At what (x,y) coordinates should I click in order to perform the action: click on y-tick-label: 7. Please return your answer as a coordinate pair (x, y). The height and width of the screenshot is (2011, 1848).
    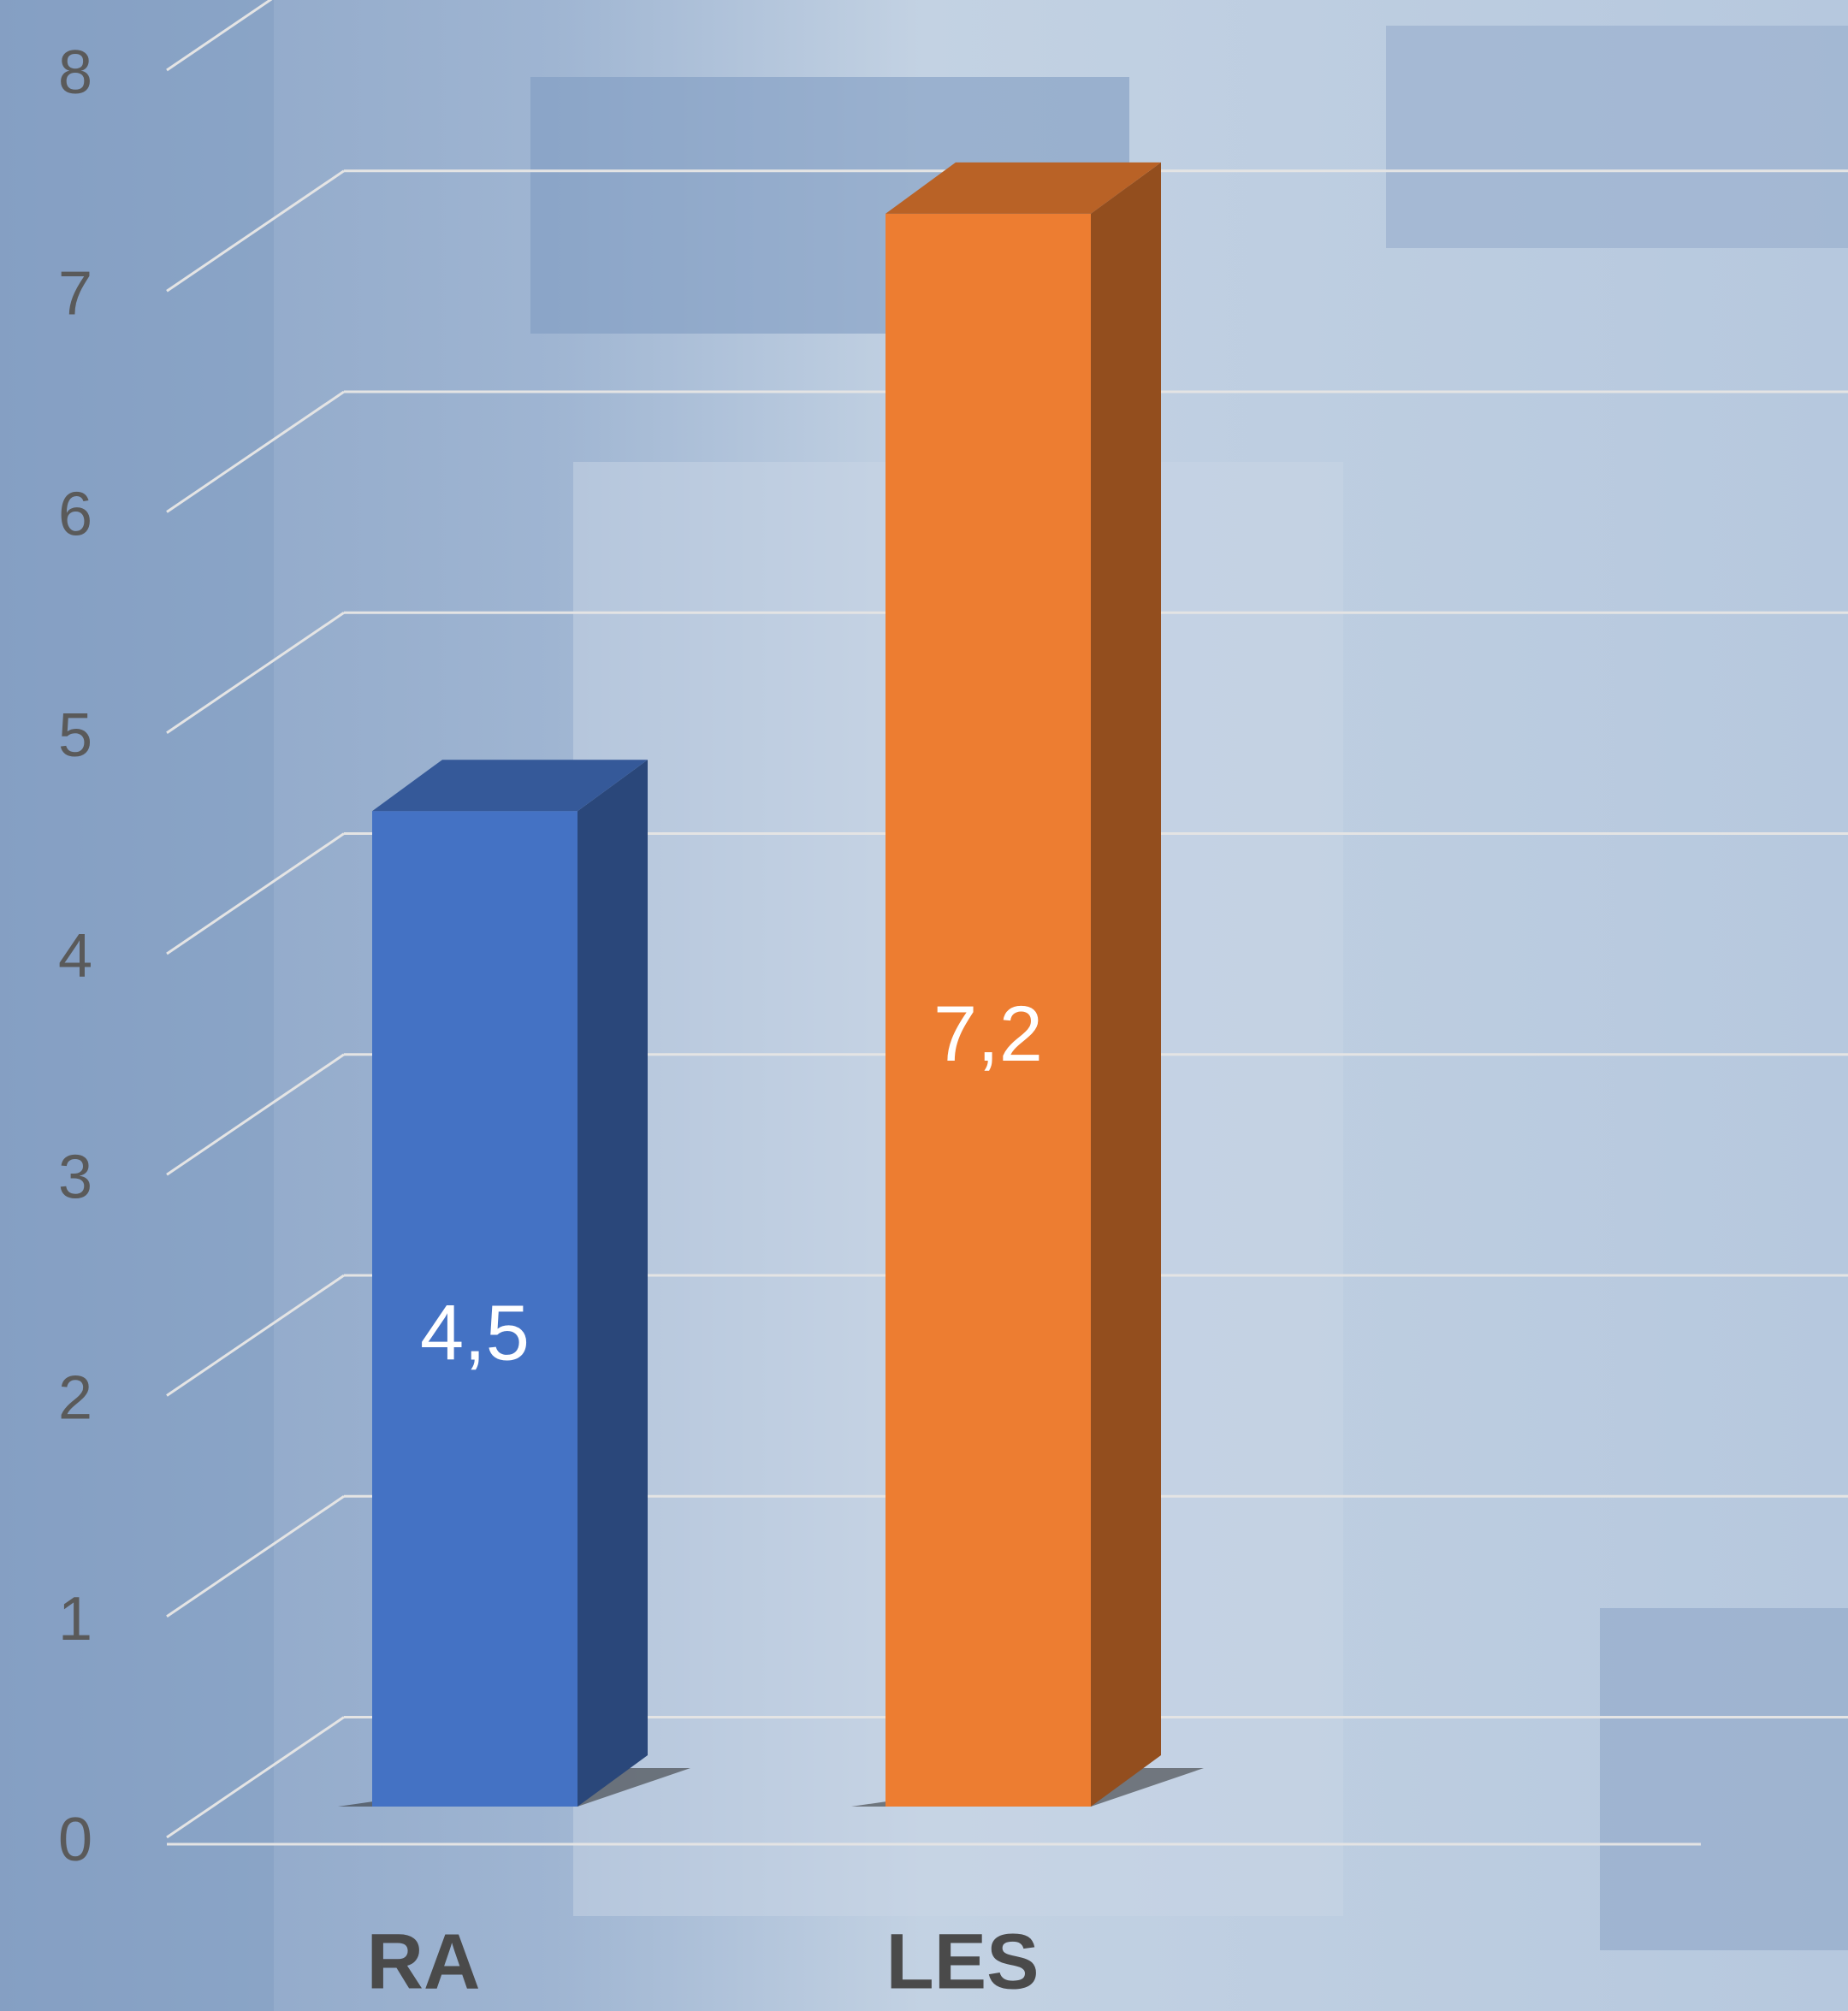
    Looking at the image, I should click on (75, 293).